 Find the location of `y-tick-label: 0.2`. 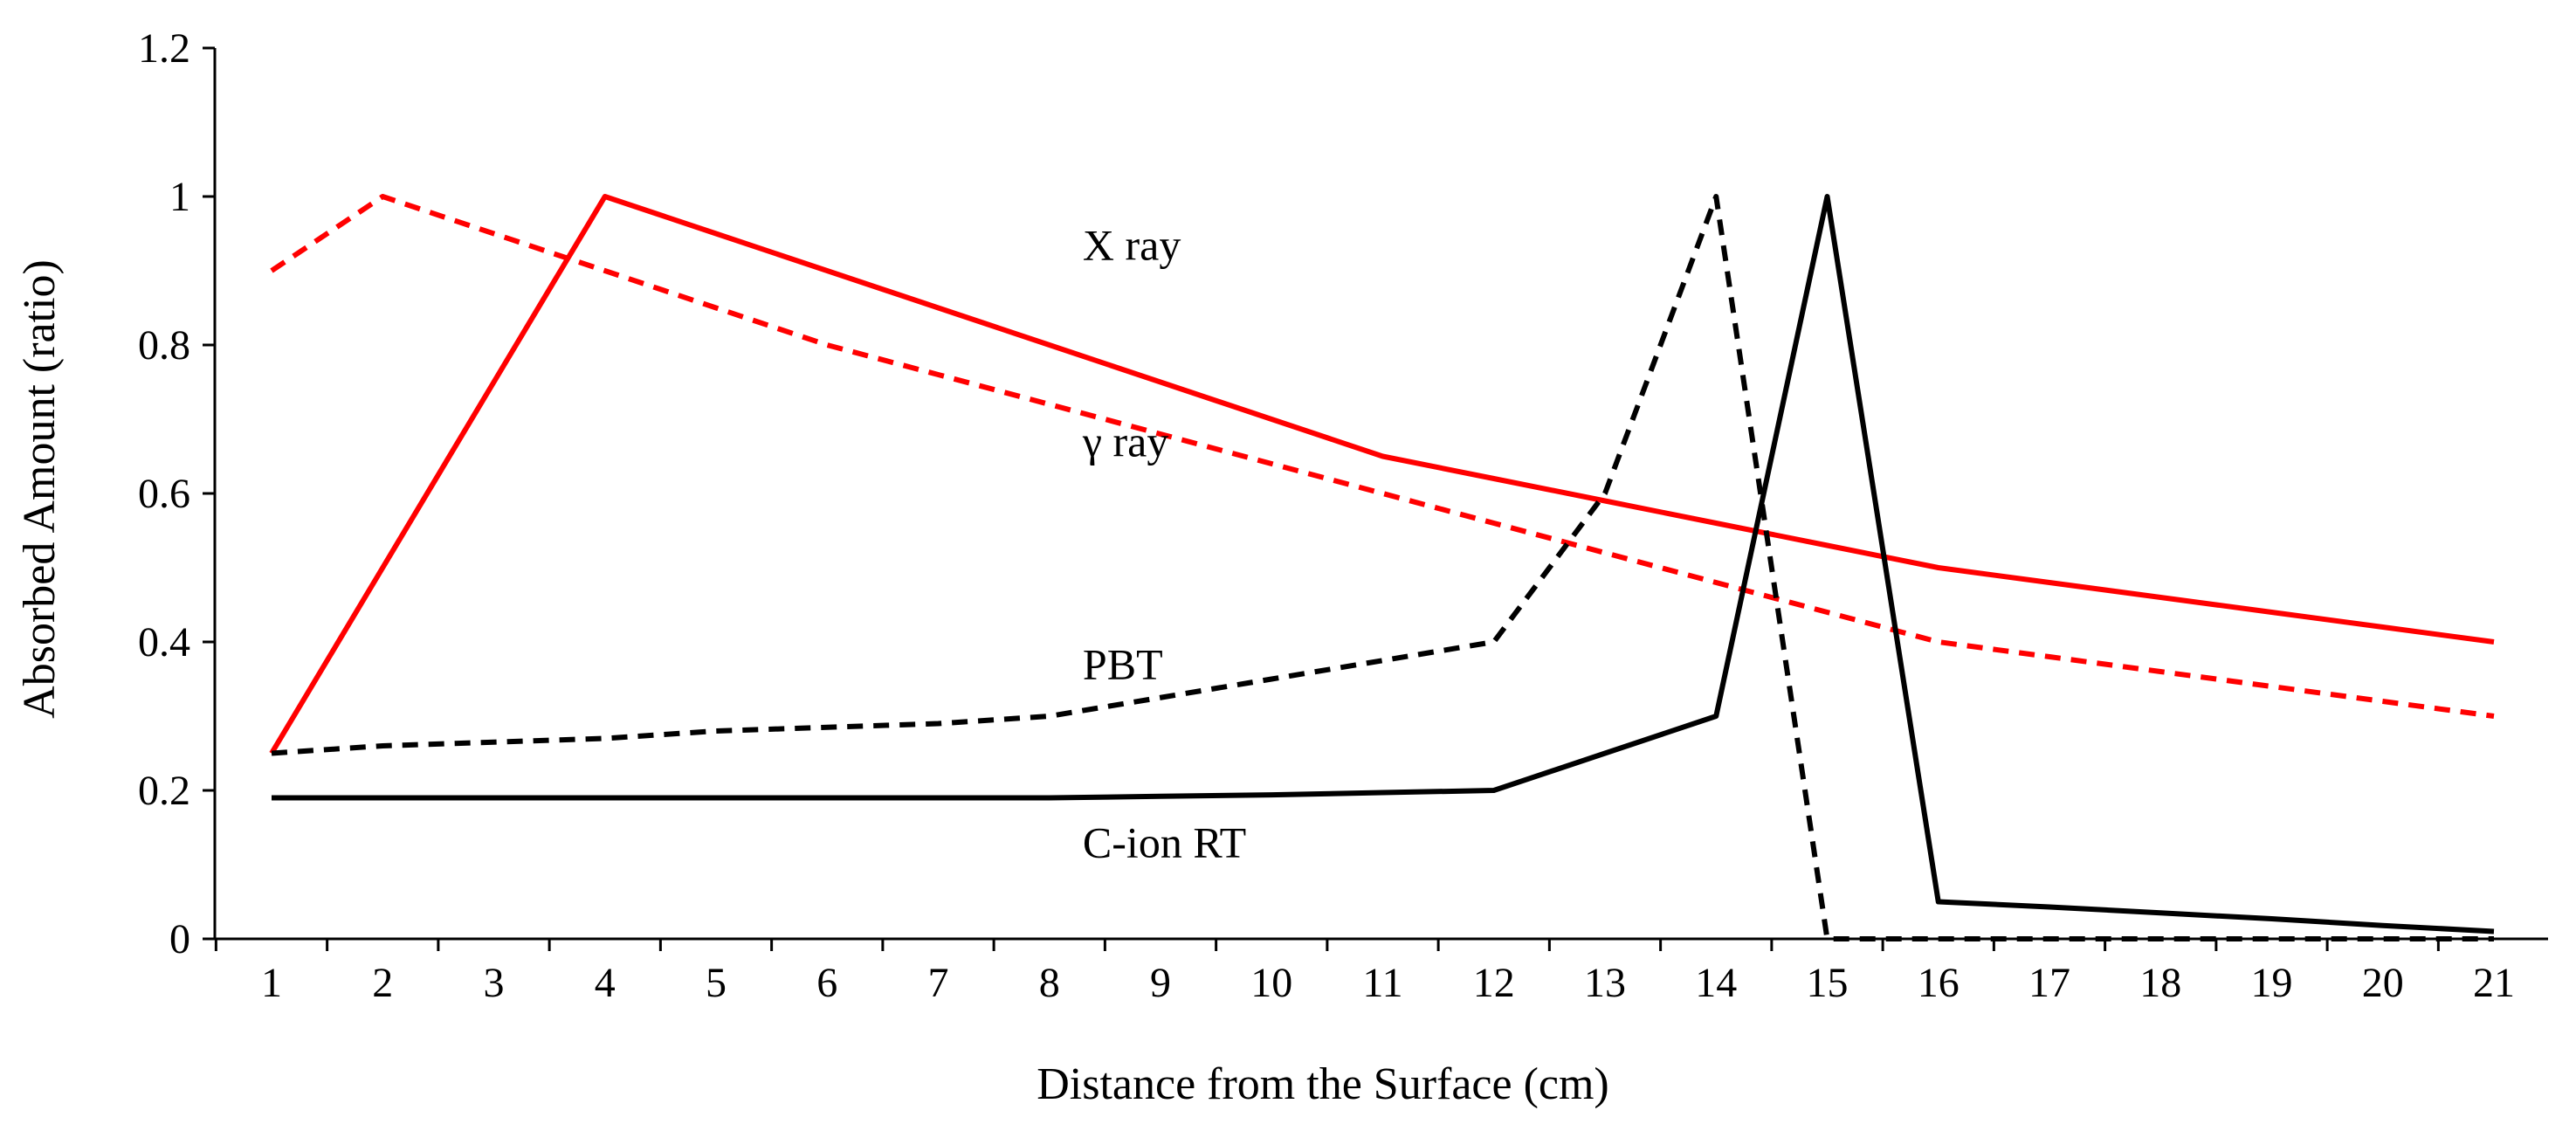

y-tick-label: 0.2 is located at coordinates (164, 791).